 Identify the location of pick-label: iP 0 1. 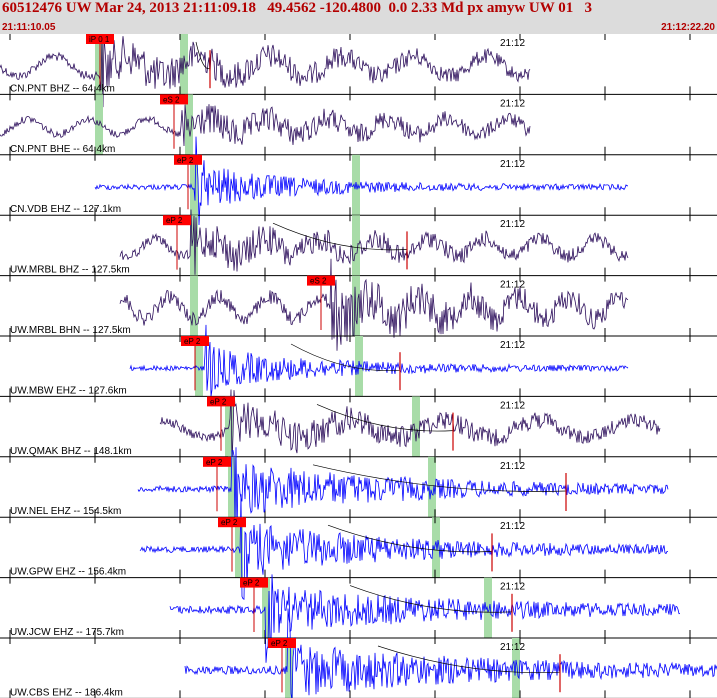
(99, 39).